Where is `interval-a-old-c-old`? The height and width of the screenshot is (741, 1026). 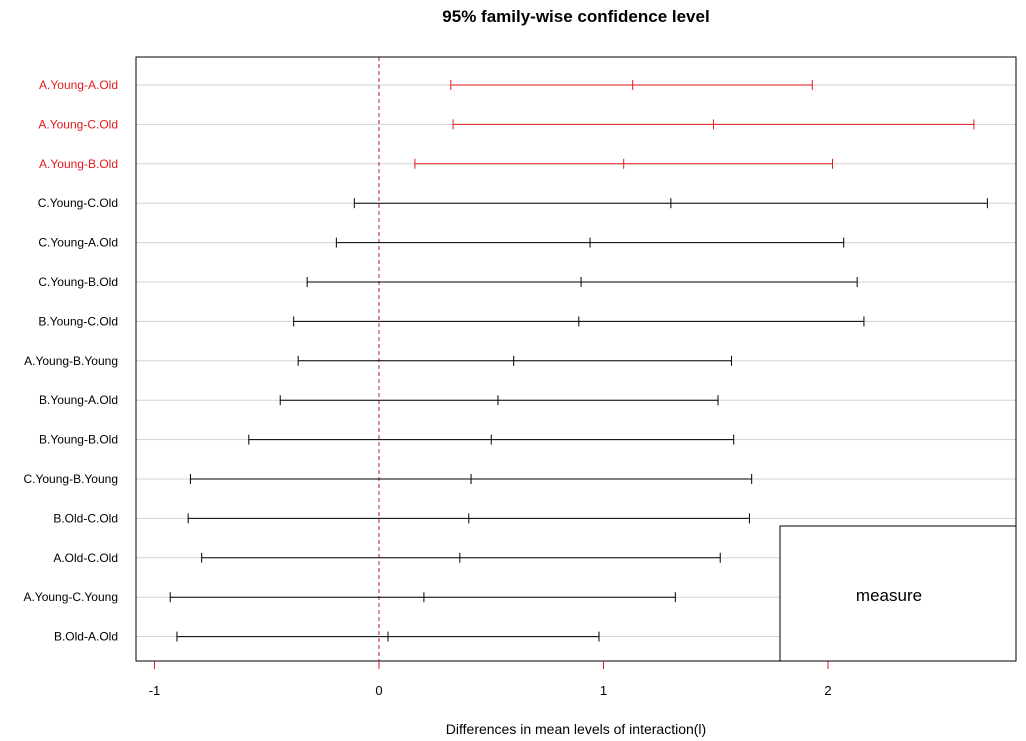 interval-a-old-c-old is located at coordinates (461, 557).